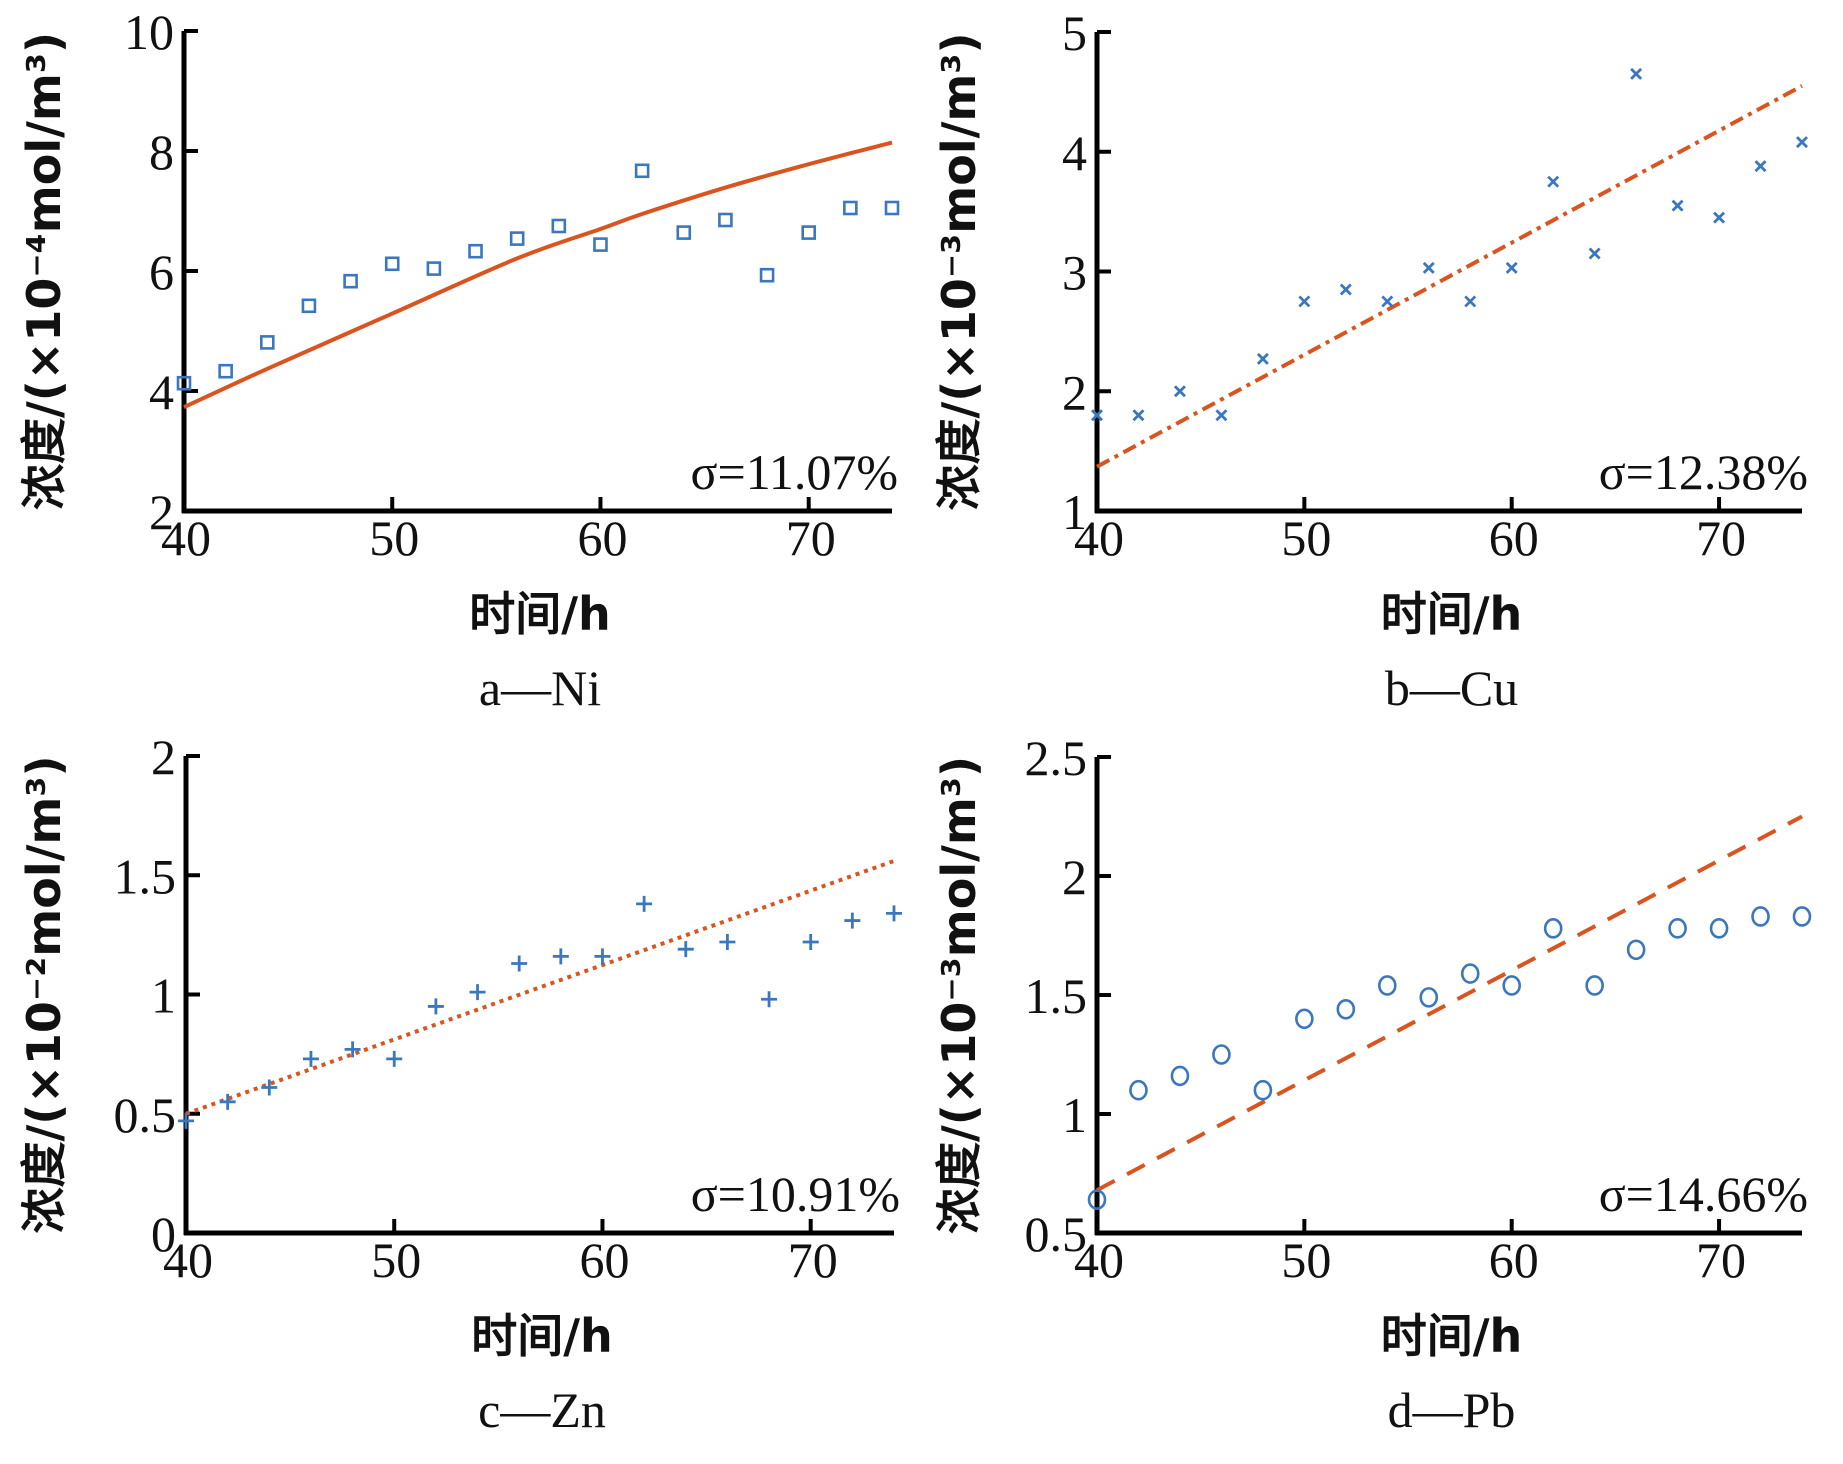 This screenshot has width=1843, height=1464. Describe the element at coordinates (1074, 33) in the screenshot. I see `y-tick-label: 5` at that location.